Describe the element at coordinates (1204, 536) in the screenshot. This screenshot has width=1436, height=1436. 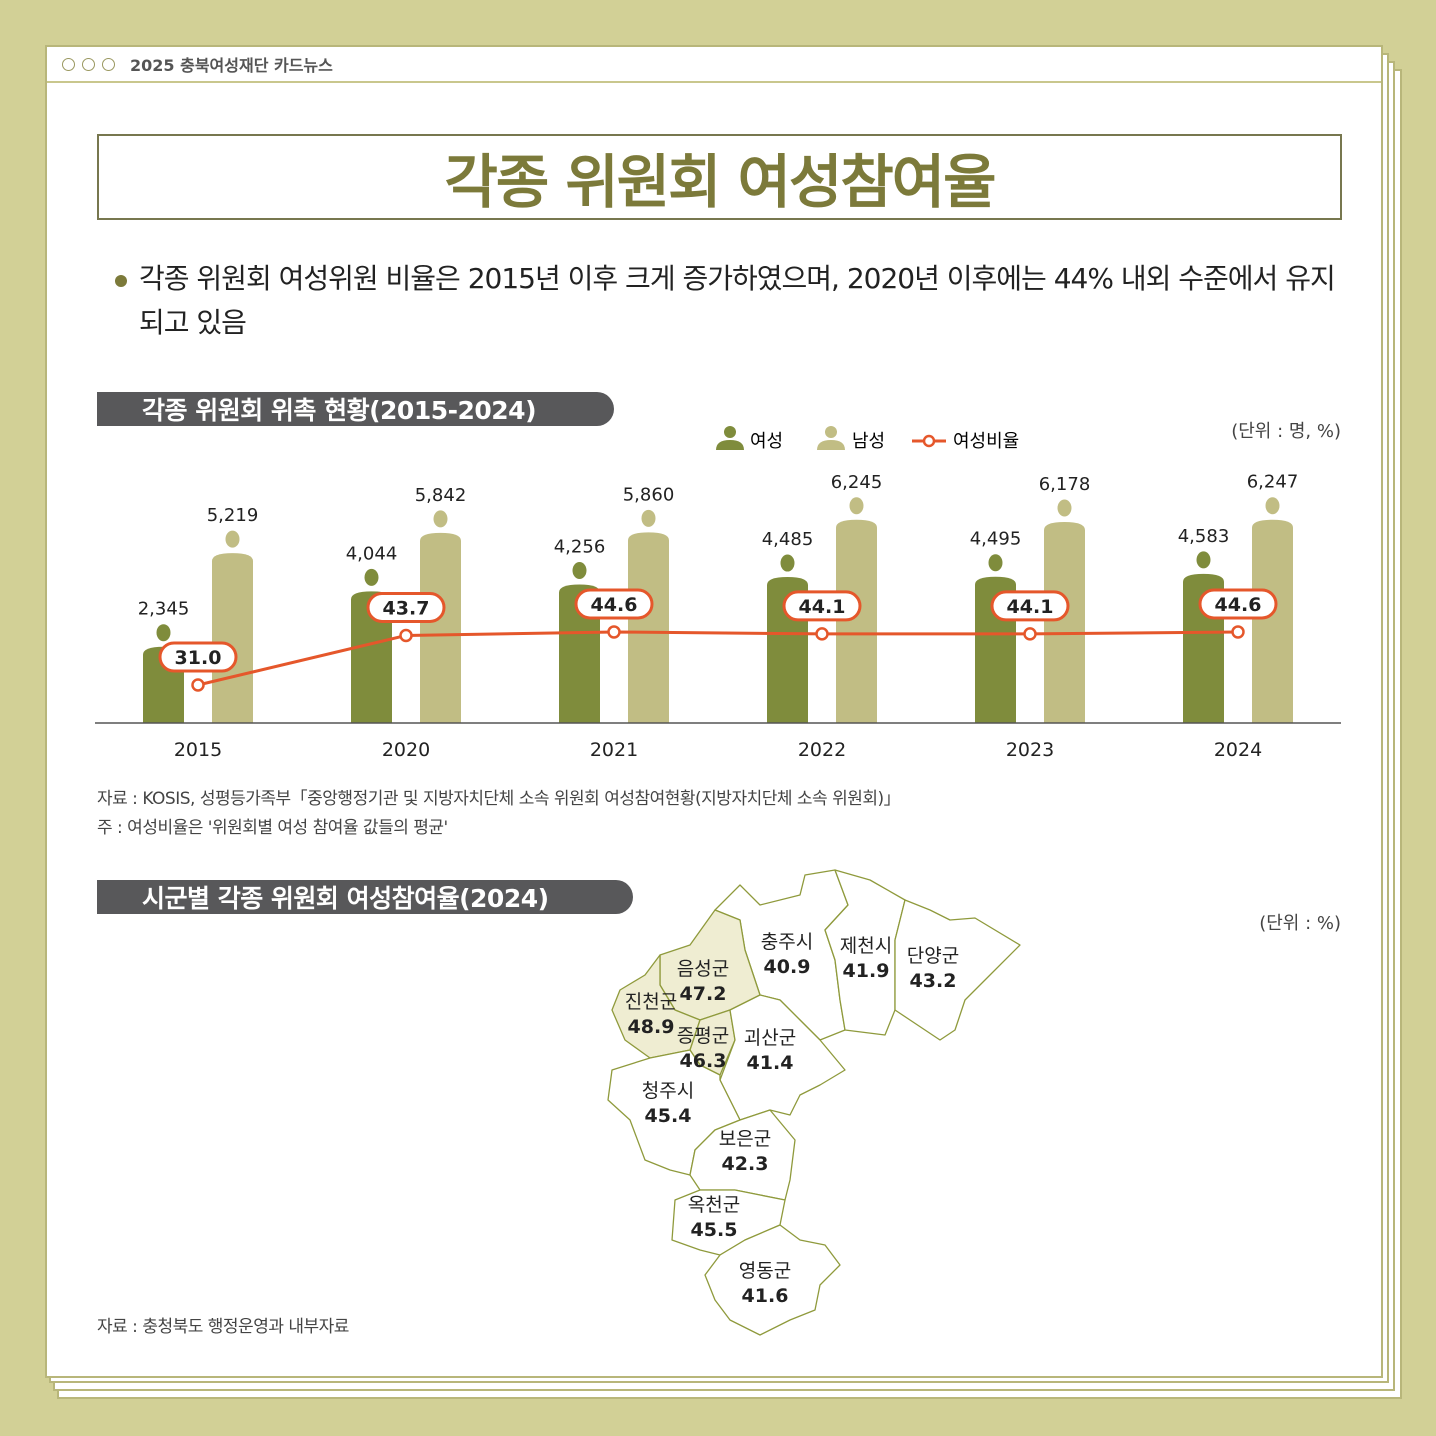
I see `bar-women-label: 4,583` at that location.